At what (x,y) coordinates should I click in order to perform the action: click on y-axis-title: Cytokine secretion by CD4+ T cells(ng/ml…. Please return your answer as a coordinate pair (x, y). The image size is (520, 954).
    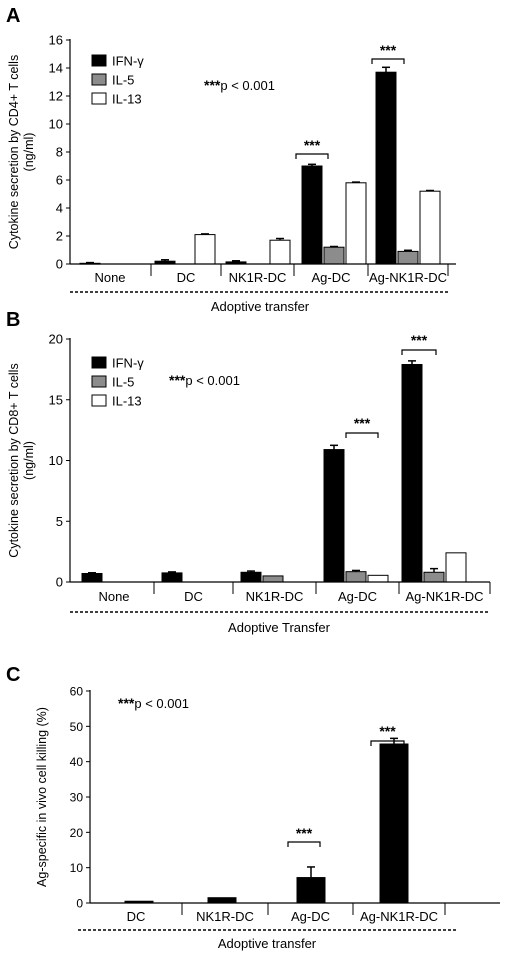
    Looking at the image, I should click on (21, 152).